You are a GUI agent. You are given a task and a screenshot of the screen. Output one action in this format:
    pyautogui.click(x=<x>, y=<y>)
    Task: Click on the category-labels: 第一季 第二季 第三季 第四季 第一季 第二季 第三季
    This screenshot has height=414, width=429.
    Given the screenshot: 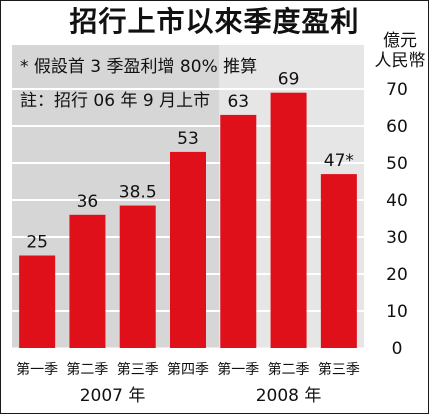 What is the action you would take?
    pyautogui.click(x=188, y=369)
    